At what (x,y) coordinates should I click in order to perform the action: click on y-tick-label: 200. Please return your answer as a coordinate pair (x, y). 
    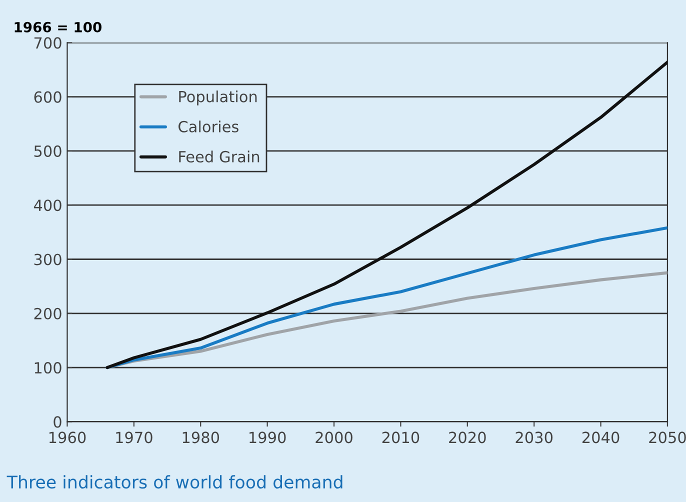
    Looking at the image, I should click on (48, 314).